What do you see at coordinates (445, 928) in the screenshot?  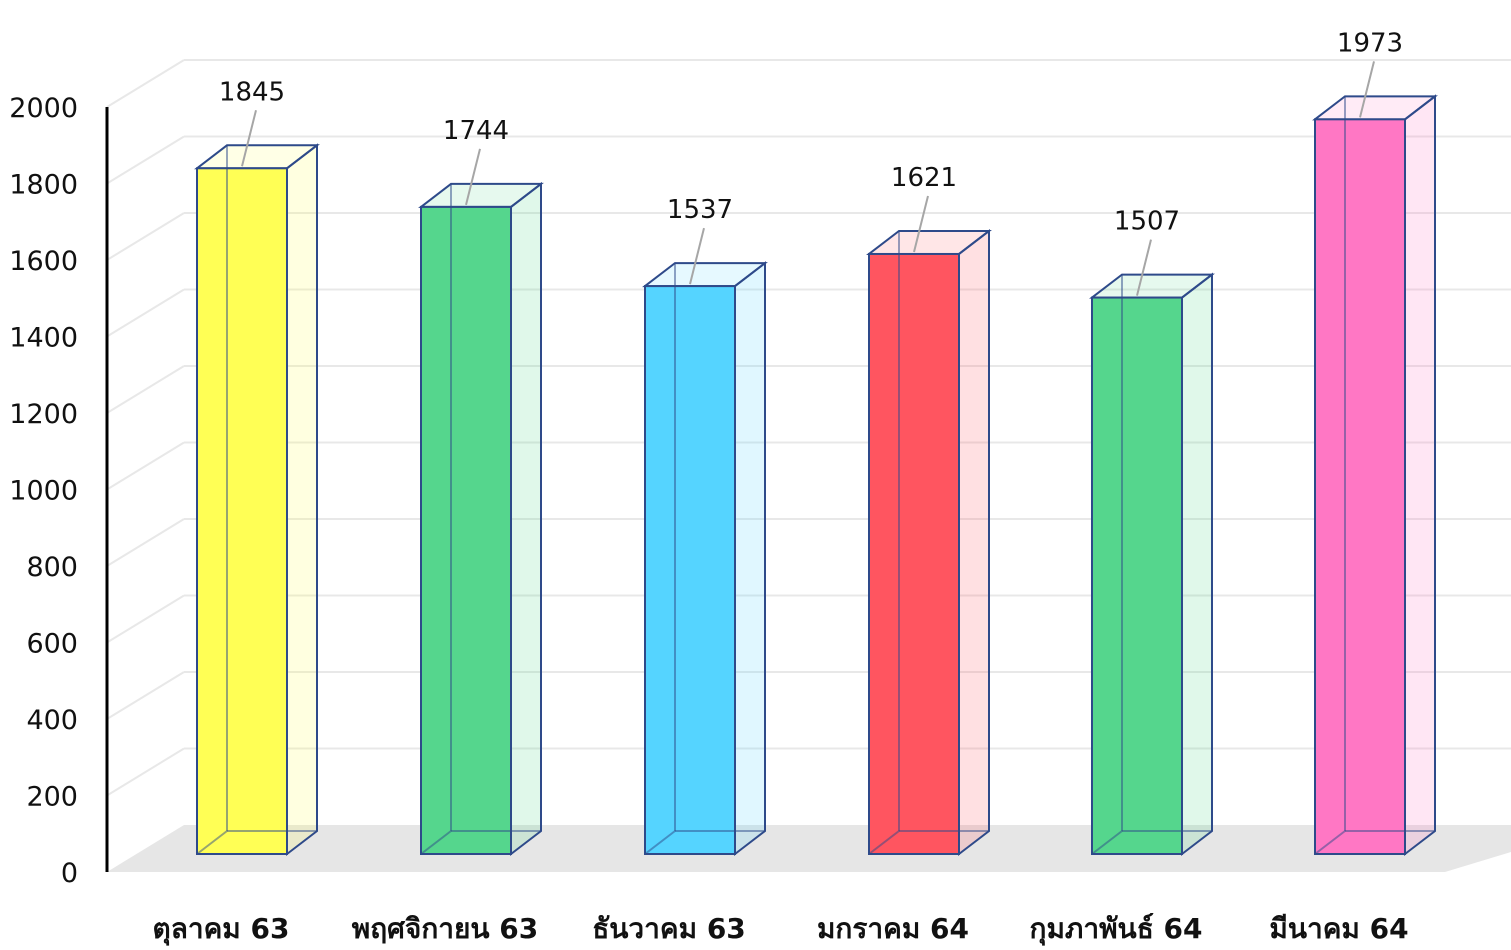 I see `x-tick-label: พฤศจิกายน 63` at bounding box center [445, 928].